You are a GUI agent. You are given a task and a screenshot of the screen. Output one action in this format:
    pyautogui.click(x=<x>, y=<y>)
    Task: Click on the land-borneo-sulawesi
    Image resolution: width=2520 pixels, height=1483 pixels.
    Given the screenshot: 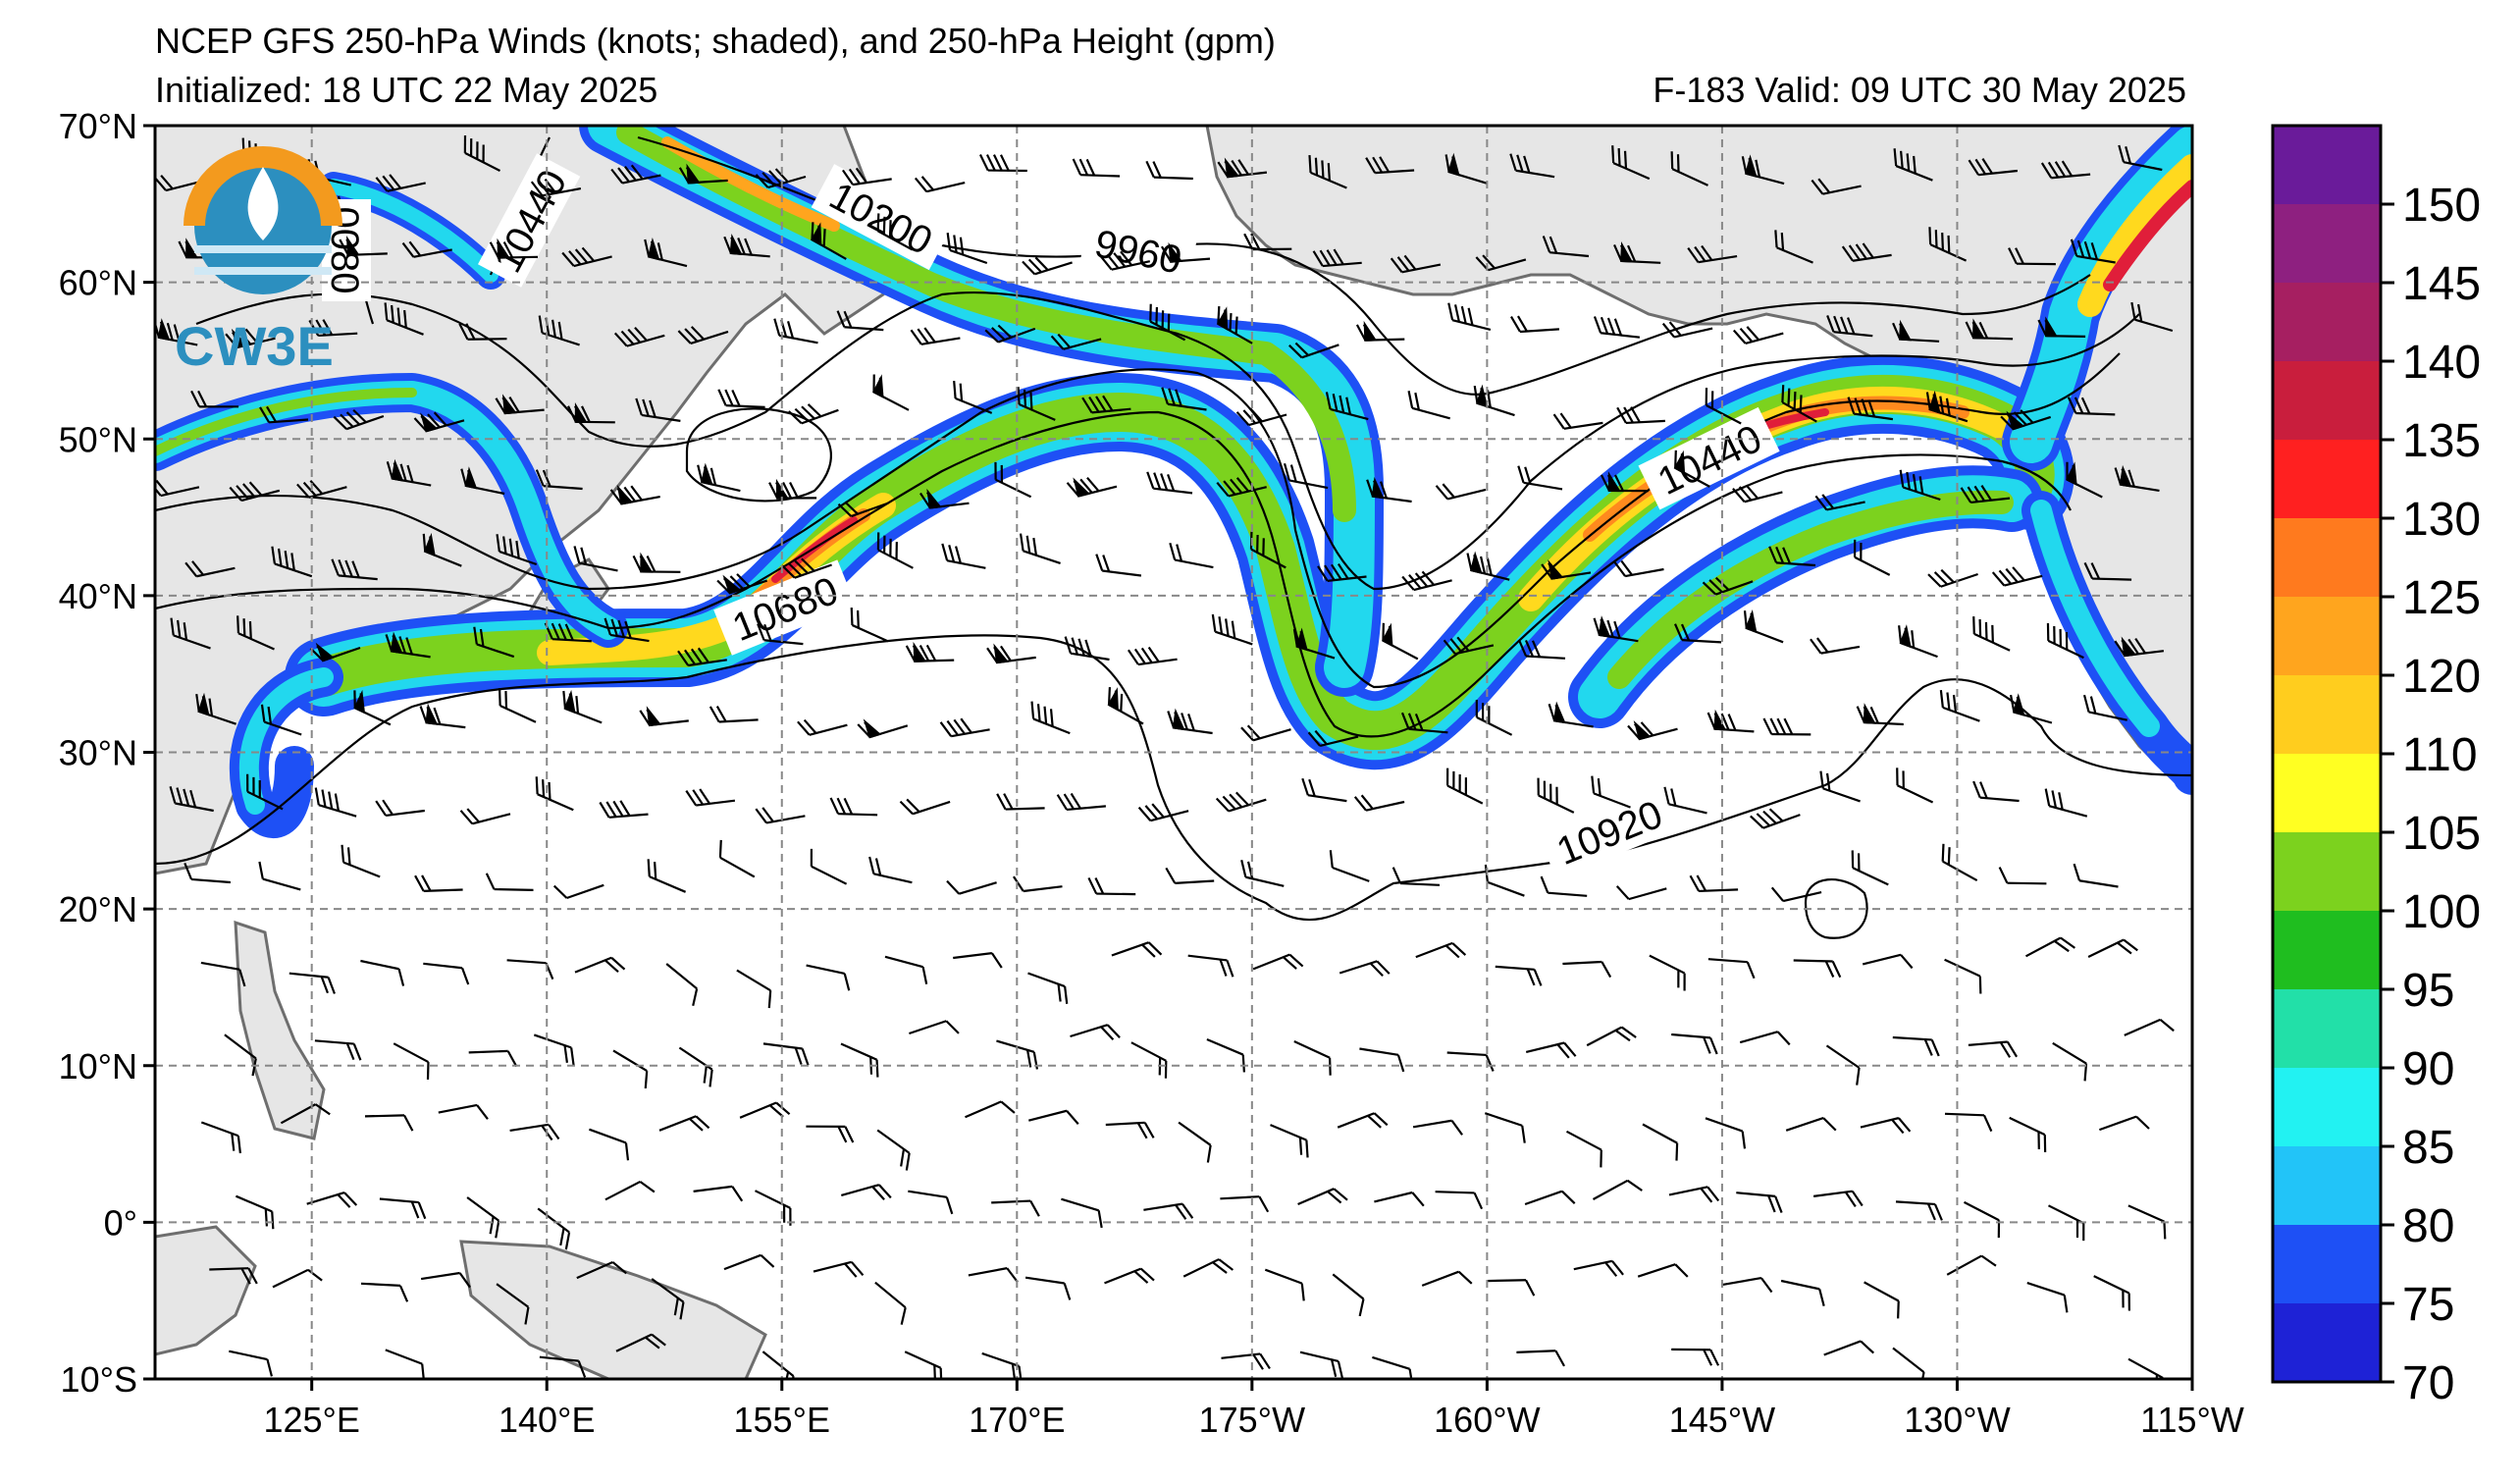 What is the action you would take?
    pyautogui.click(x=206, y=1290)
    